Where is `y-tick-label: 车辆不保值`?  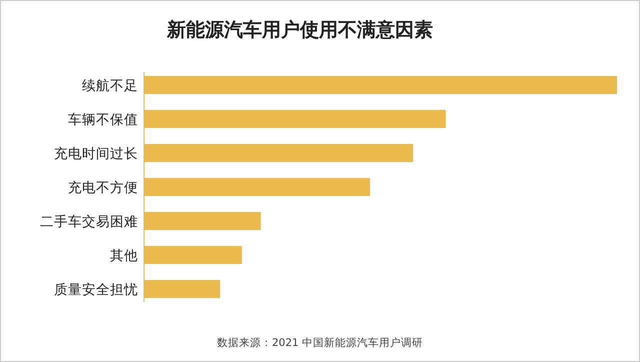
y-tick-label: 车辆不保值 is located at coordinates (103, 120).